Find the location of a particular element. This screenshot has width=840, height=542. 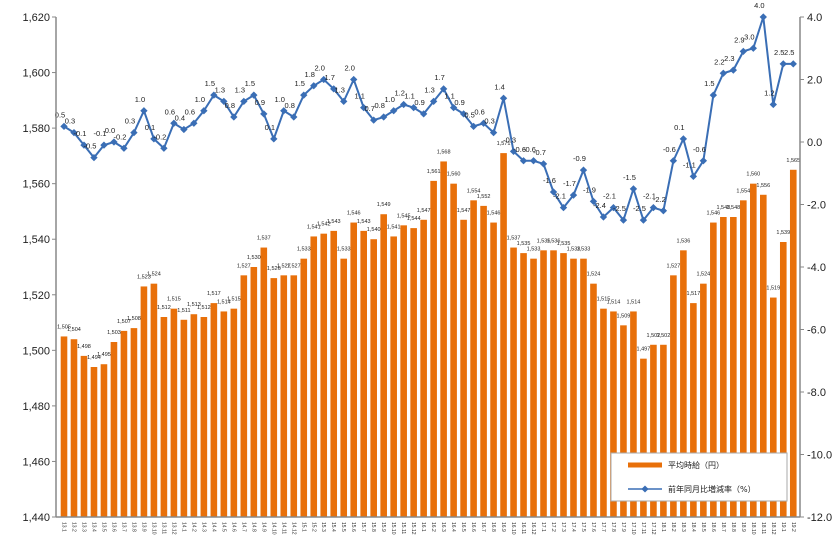

x-axis-tick-label: 17.4 is located at coordinates (573, 527).